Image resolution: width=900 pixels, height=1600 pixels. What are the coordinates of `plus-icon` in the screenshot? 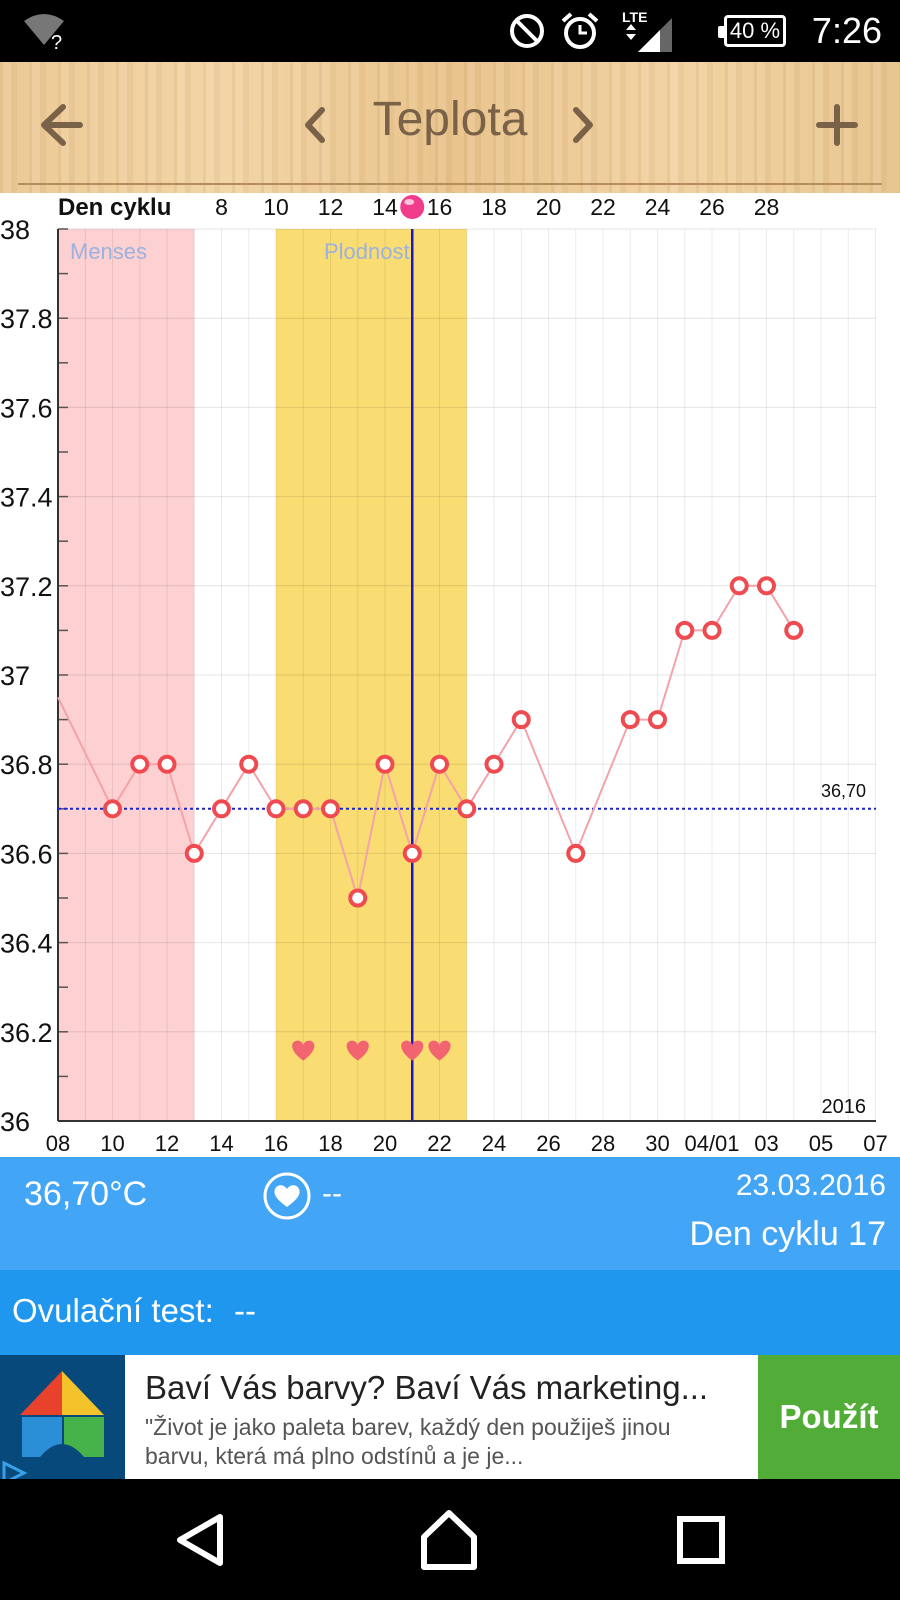 It's located at (837, 125).